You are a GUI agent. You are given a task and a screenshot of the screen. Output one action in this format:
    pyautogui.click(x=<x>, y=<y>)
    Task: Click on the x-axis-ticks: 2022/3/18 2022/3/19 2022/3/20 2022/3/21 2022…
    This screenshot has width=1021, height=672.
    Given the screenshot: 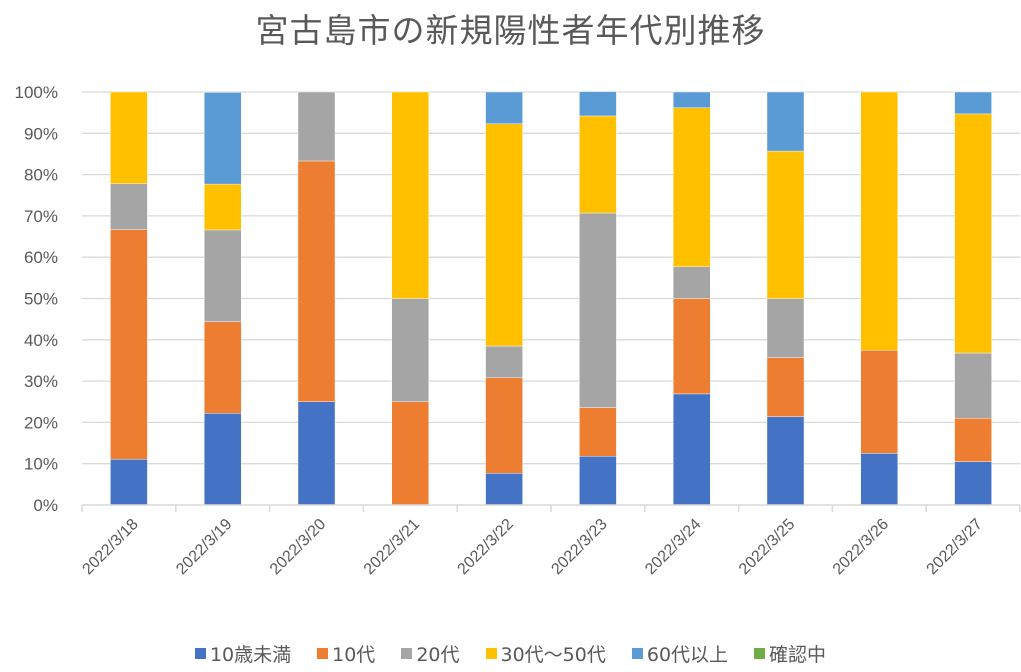 What is the action you would take?
    pyautogui.click(x=532, y=547)
    